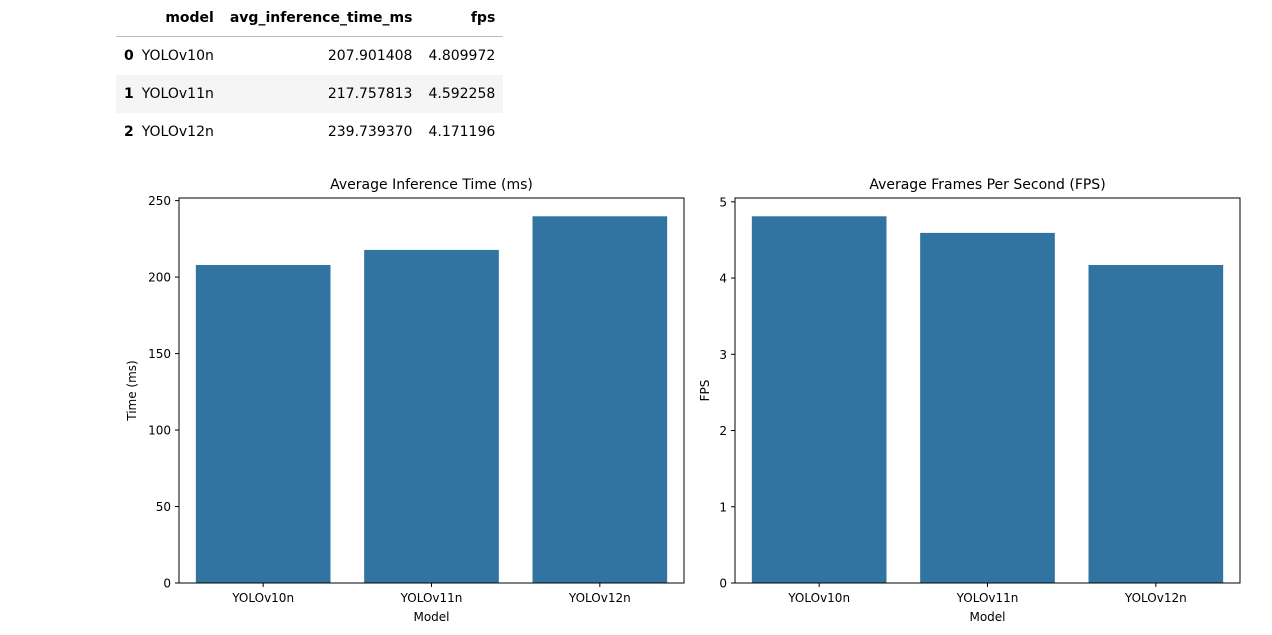  I want to click on fps-cell: 4.809972, so click(462, 56).